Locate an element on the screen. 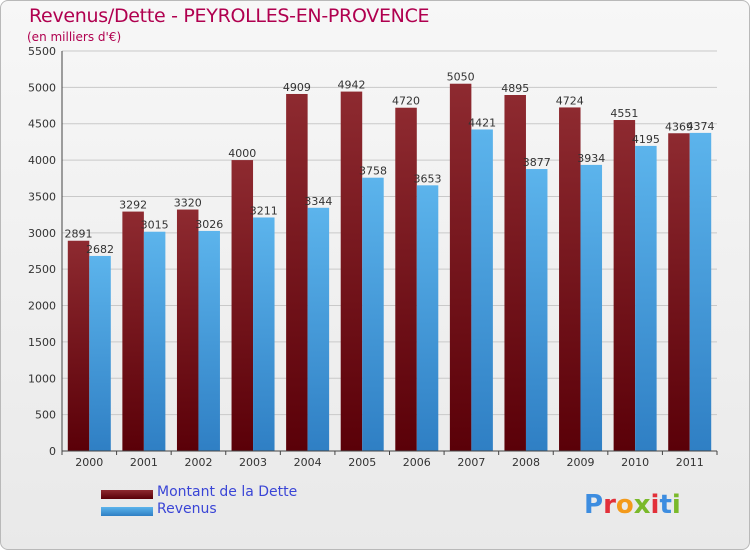 The width and height of the screenshot is (750, 550). y-tick-label: 4500 is located at coordinates (42, 124).